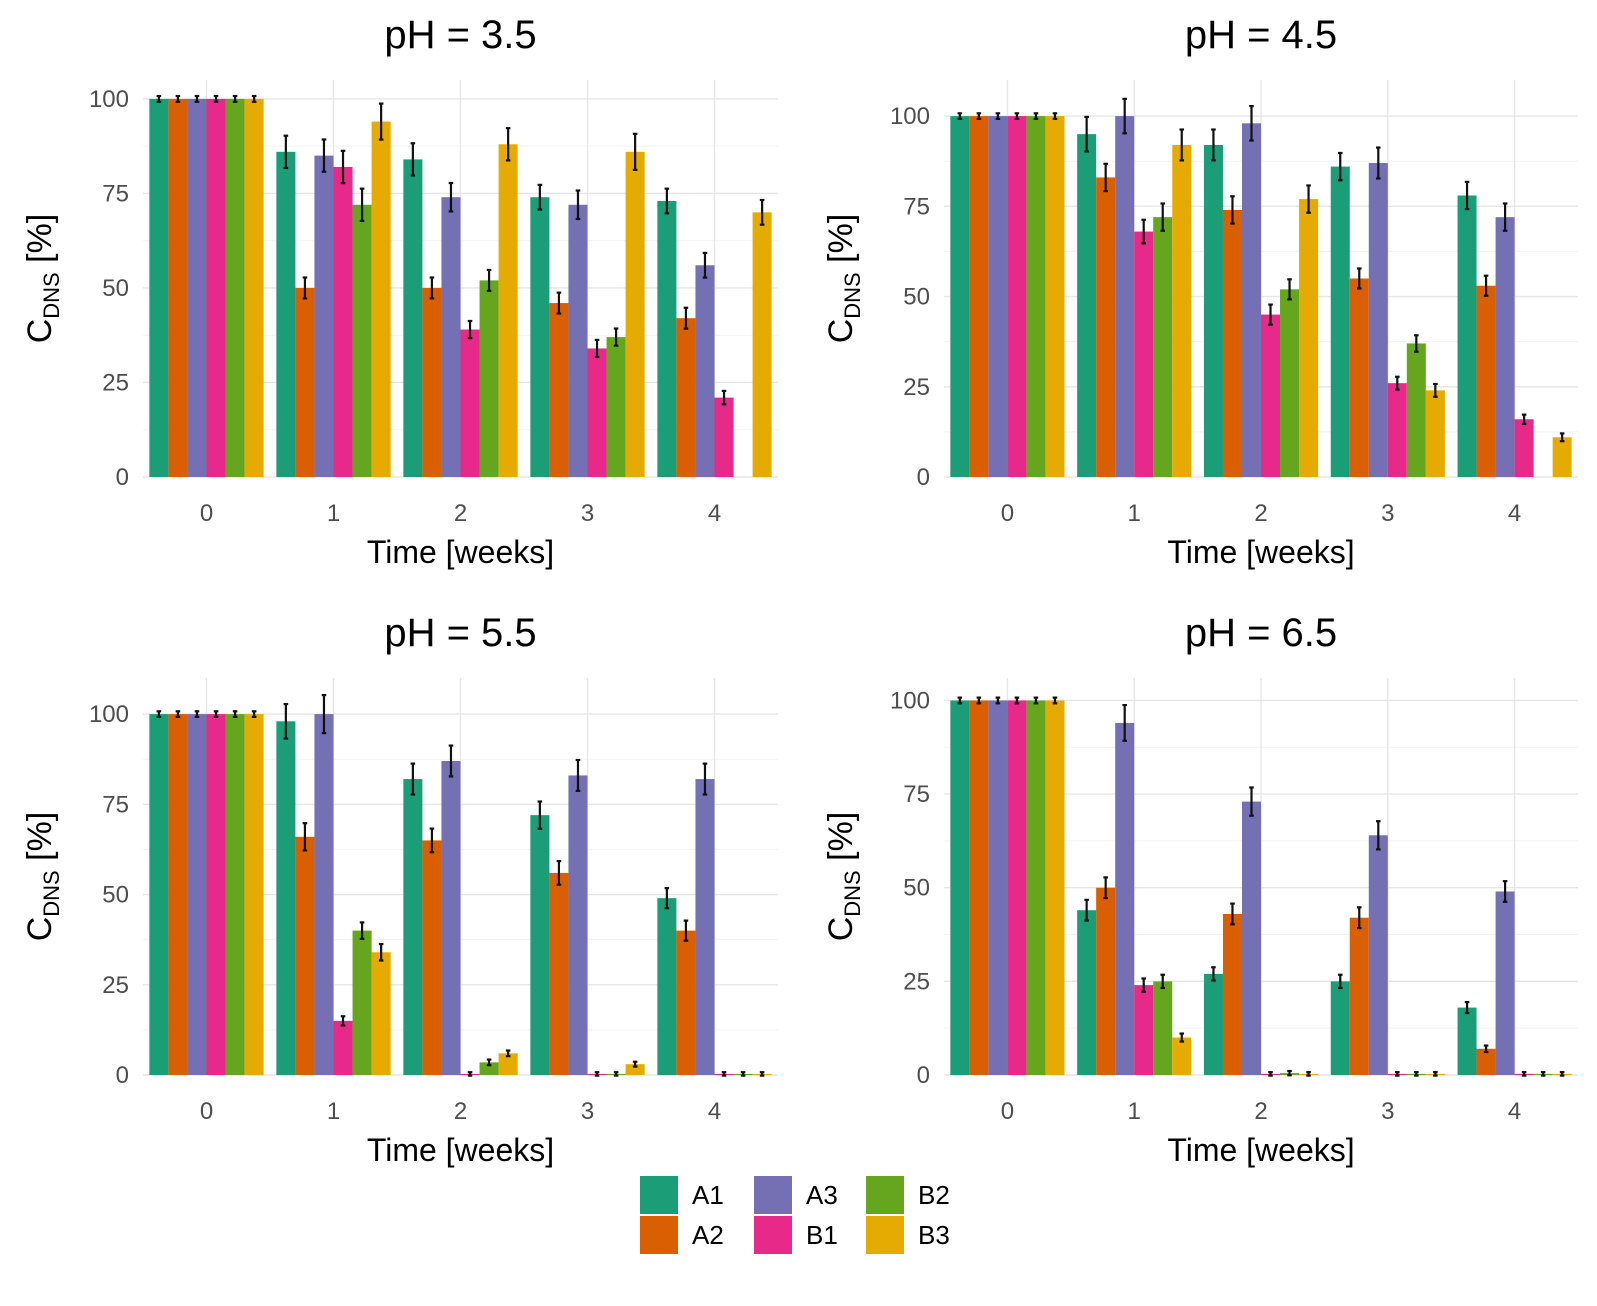 This screenshot has height=1306, width=1597. I want to click on y-axis-label: CDNS [%], so click(42, 279).